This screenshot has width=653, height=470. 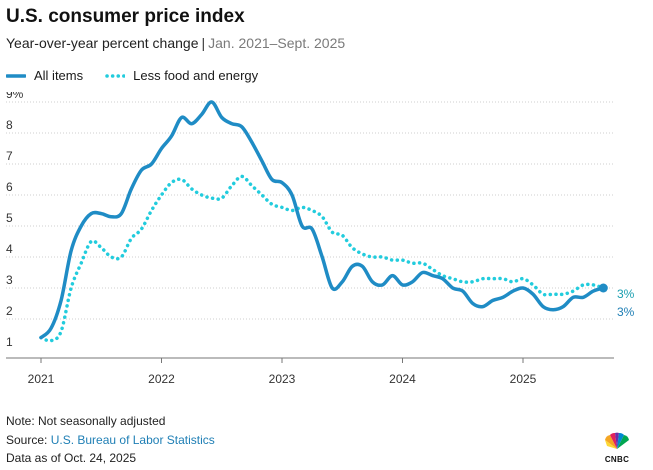 What do you see at coordinates (9, 249) in the screenshot?
I see `y-tick-label: 4` at bounding box center [9, 249].